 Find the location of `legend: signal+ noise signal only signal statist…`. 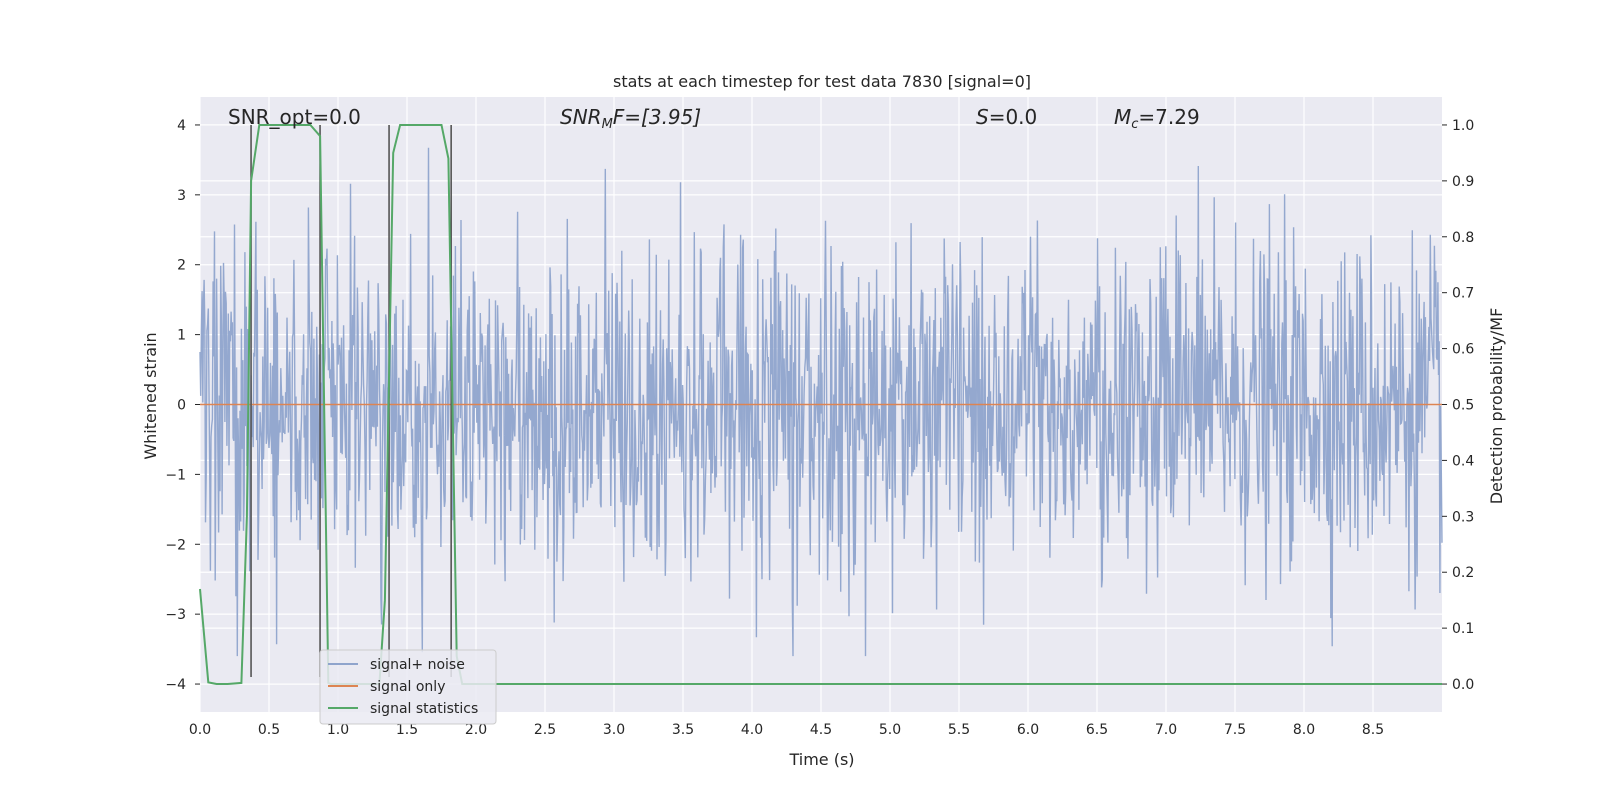

legend: signal+ noise signal only signal statist… is located at coordinates (408, 687).